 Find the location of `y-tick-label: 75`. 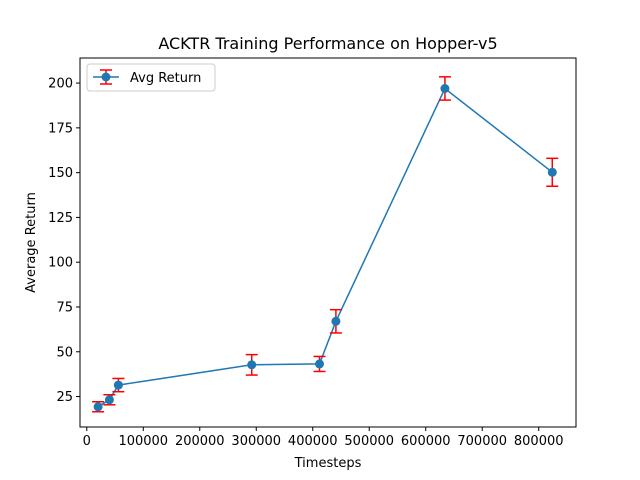

y-tick-label: 75 is located at coordinates (64, 307).